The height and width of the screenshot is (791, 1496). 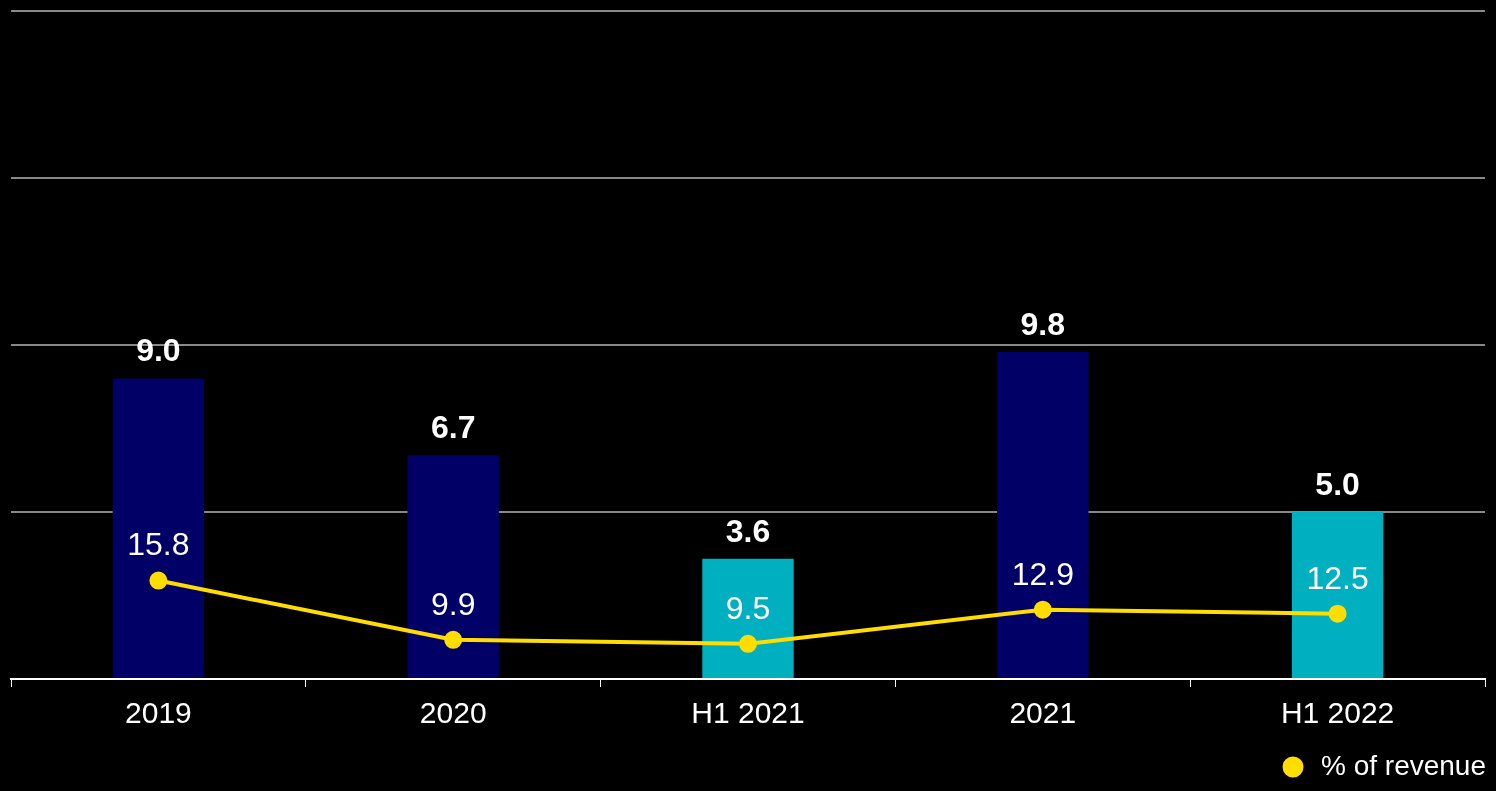 I want to click on data-label: 6.7, so click(x=453, y=427).